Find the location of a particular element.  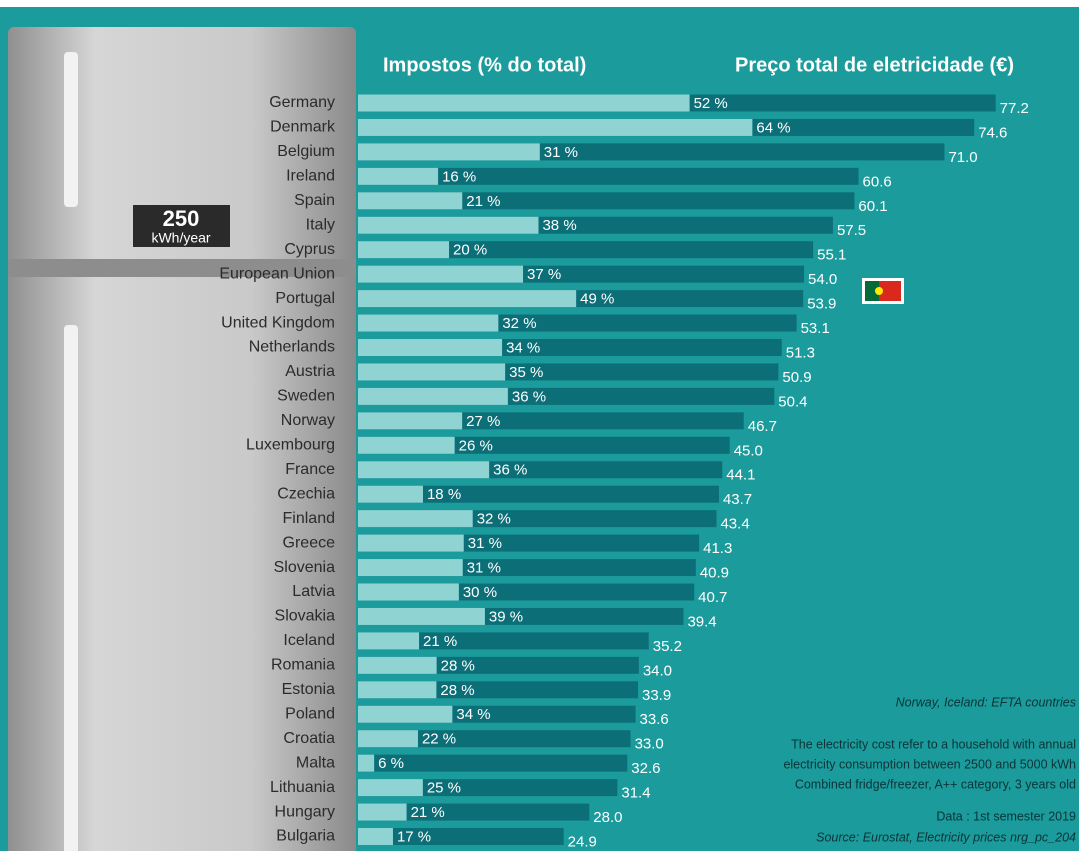

total-label: 71.0 is located at coordinates (962, 157).